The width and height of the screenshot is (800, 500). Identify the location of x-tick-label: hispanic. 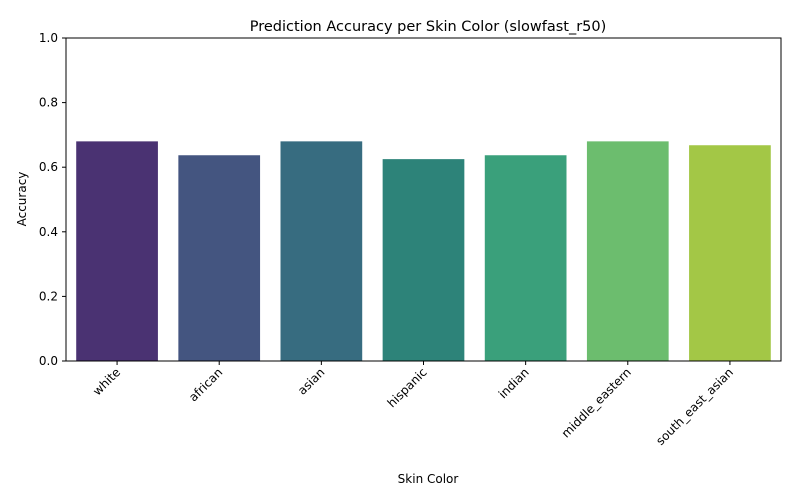
(407, 387).